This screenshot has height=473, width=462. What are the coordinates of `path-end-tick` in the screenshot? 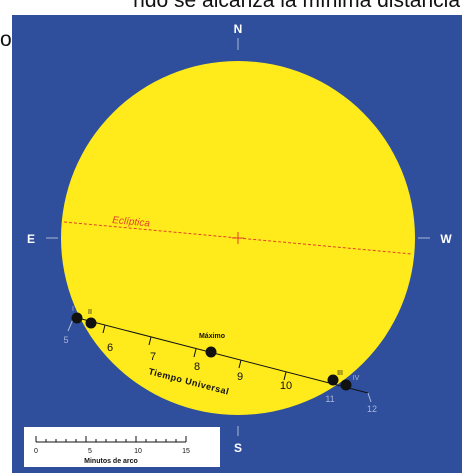 It's located at (369, 397).